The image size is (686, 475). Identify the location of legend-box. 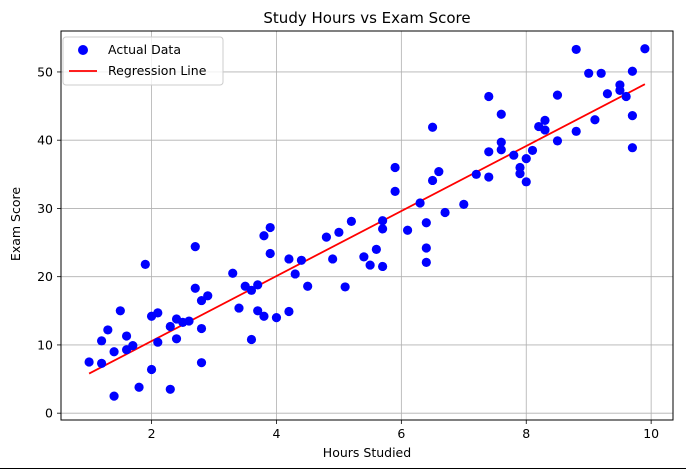
(143, 61).